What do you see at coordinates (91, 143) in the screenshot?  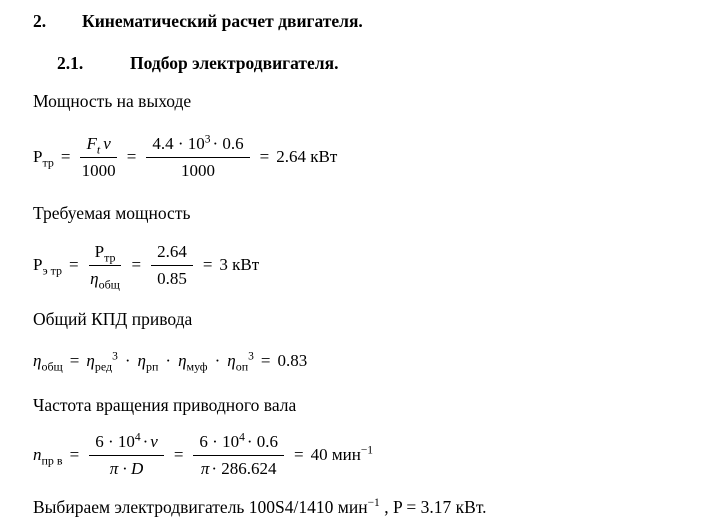 I see `variable-F-base: F` at bounding box center [91, 143].